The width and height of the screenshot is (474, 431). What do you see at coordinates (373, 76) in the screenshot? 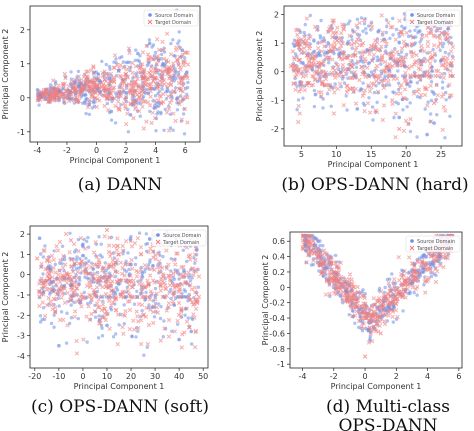
I see `plot-frame` at bounding box center [373, 76].